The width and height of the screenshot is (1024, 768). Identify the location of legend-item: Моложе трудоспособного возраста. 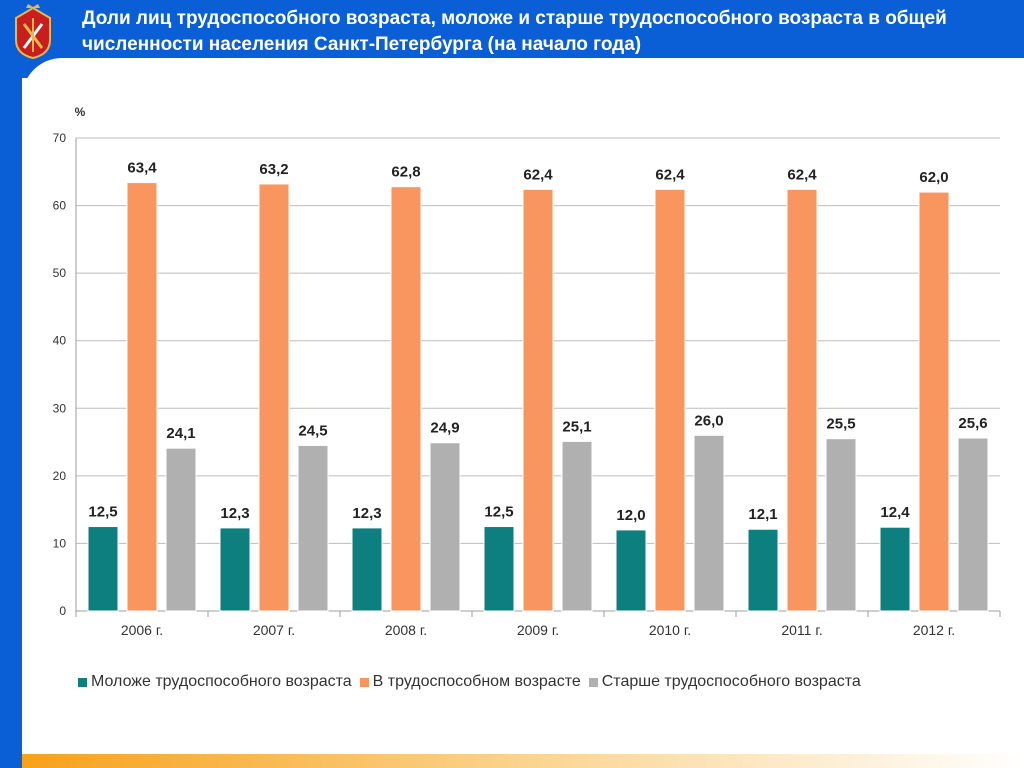
(215, 682).